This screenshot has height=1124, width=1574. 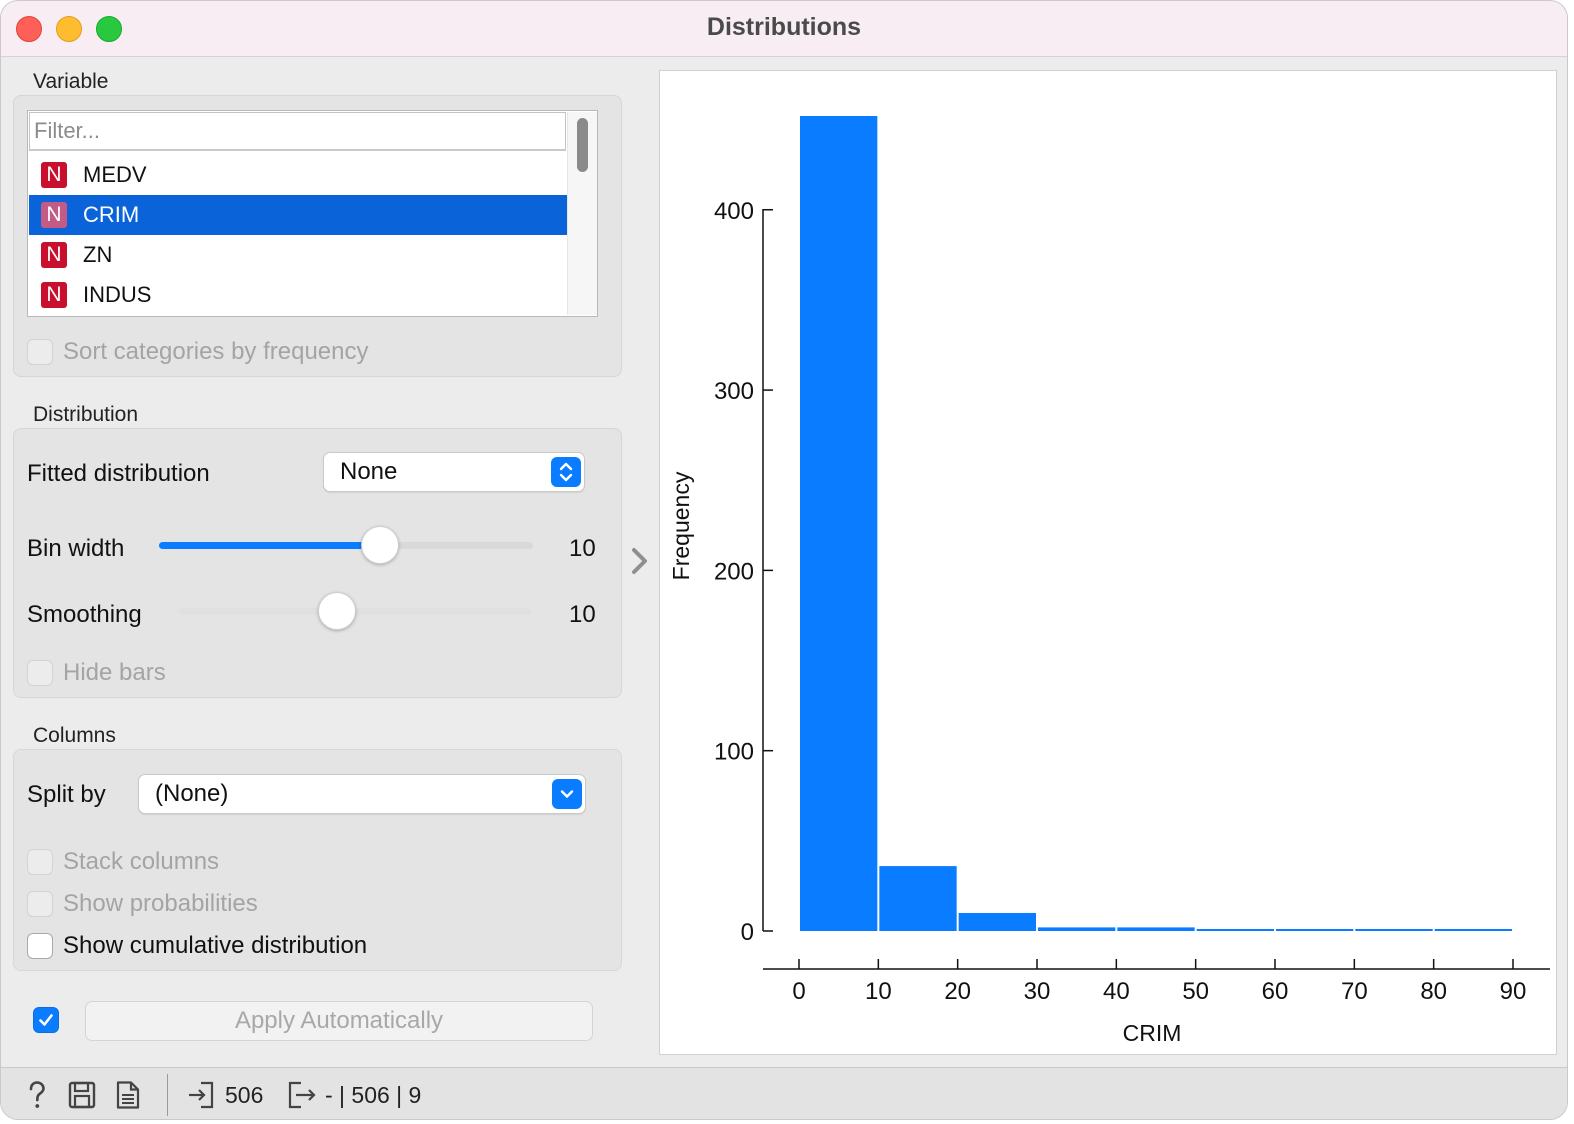 What do you see at coordinates (74, 735) in the screenshot?
I see `columns-group-label: Columns` at bounding box center [74, 735].